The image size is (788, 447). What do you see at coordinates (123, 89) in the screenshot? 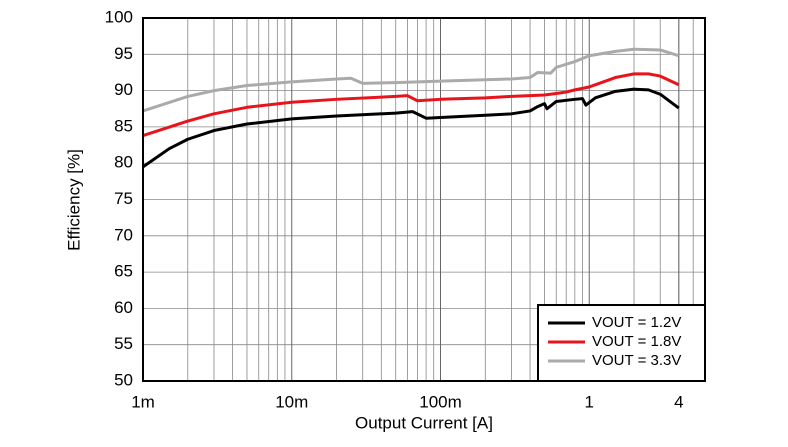
I see `y-tick-label: 90` at bounding box center [123, 89].